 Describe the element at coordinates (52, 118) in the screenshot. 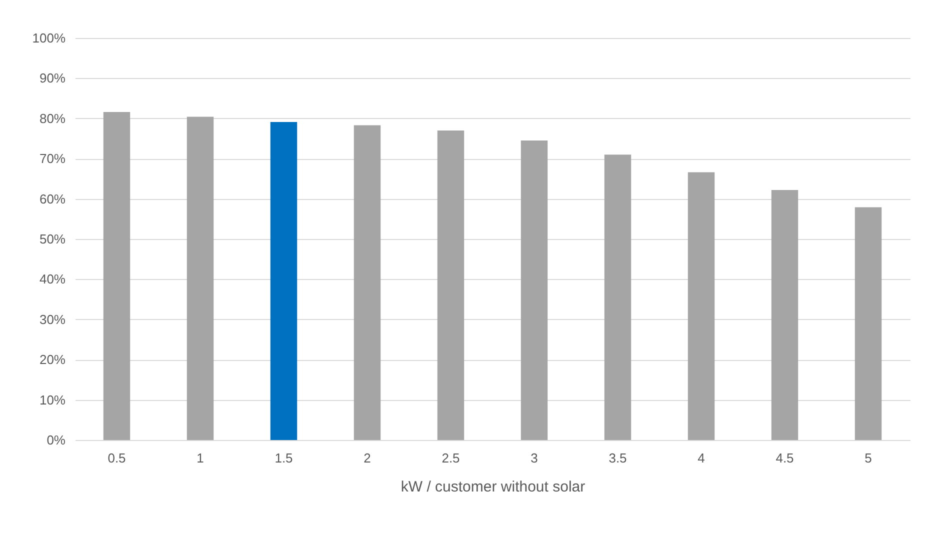

I see `y-tick-label: 80%` at that location.